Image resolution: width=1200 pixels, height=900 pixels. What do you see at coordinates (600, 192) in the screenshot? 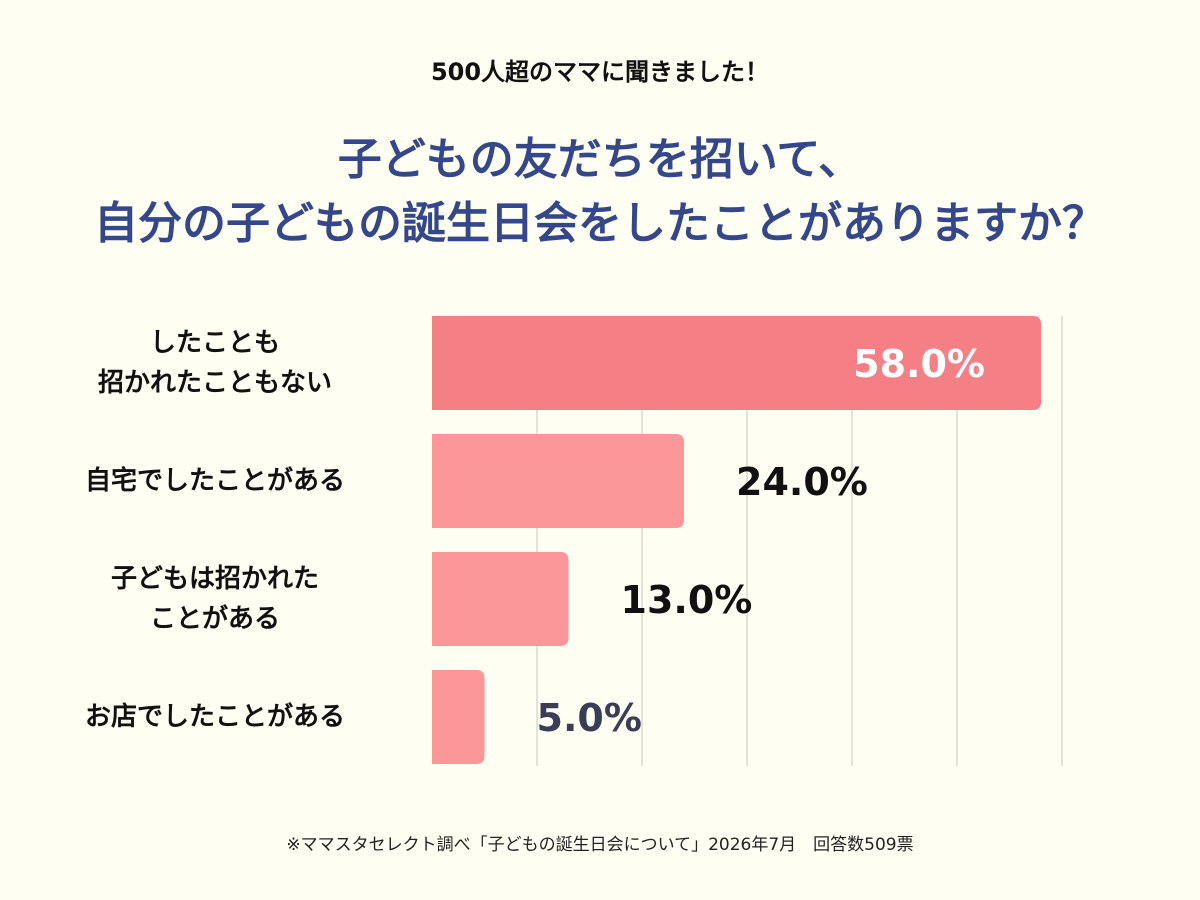
I see `page-title: 子どもの友だちを招いて、 自分の子どもの誕生日会をしたことがありますか？` at bounding box center [600, 192].